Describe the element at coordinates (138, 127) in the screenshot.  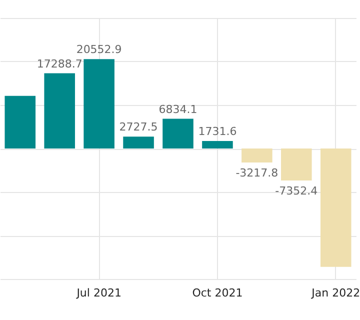
I see `data-label: 2727.5` at that location.